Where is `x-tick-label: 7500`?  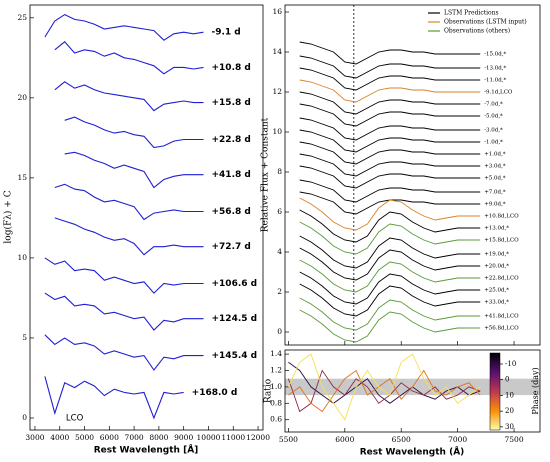 x-tick-label: 7500 is located at coordinates (514, 439).